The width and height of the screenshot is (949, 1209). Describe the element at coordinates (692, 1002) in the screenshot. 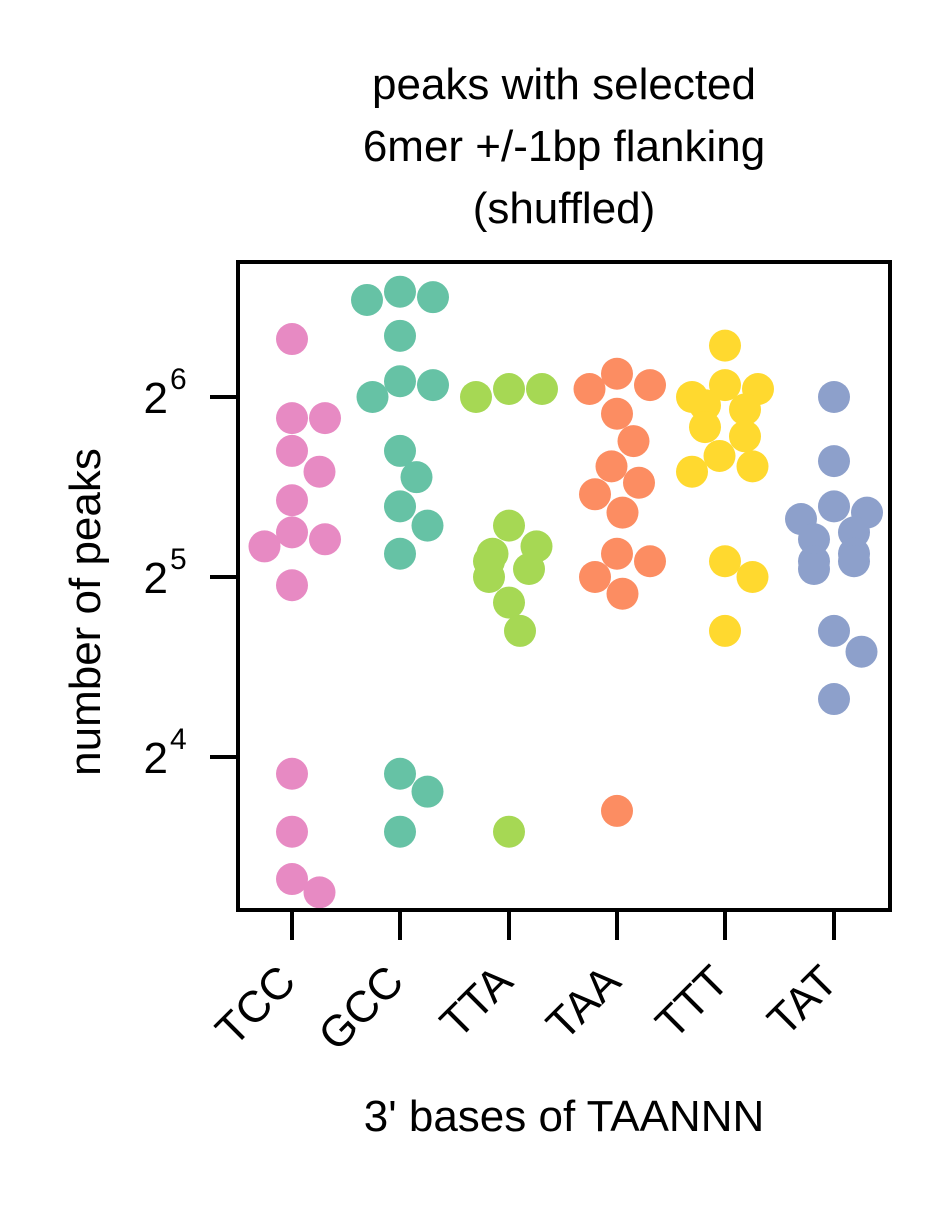

I see `x-tick-label-ttt: TTT` at that location.